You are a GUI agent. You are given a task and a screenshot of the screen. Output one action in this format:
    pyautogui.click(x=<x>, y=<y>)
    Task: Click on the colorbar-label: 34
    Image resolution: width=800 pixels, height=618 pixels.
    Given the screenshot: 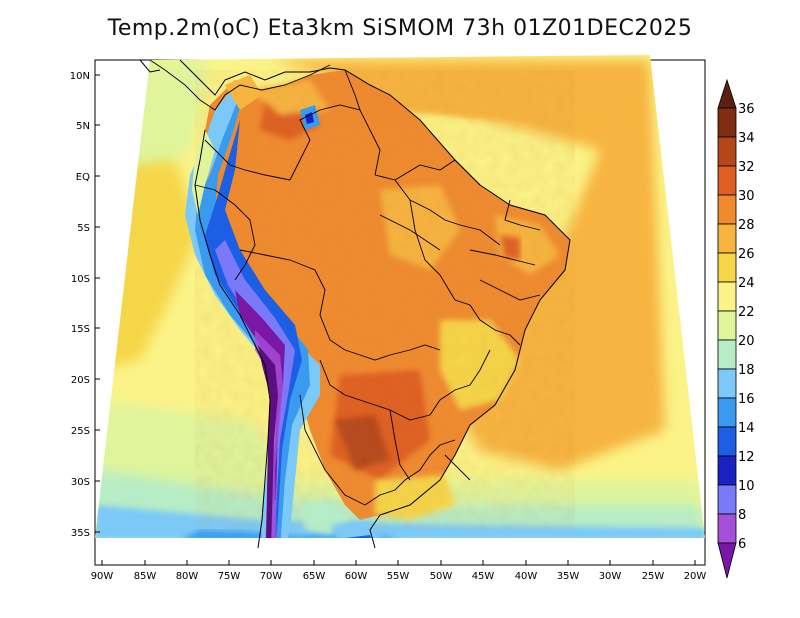 What is the action you would take?
    pyautogui.click(x=746, y=138)
    